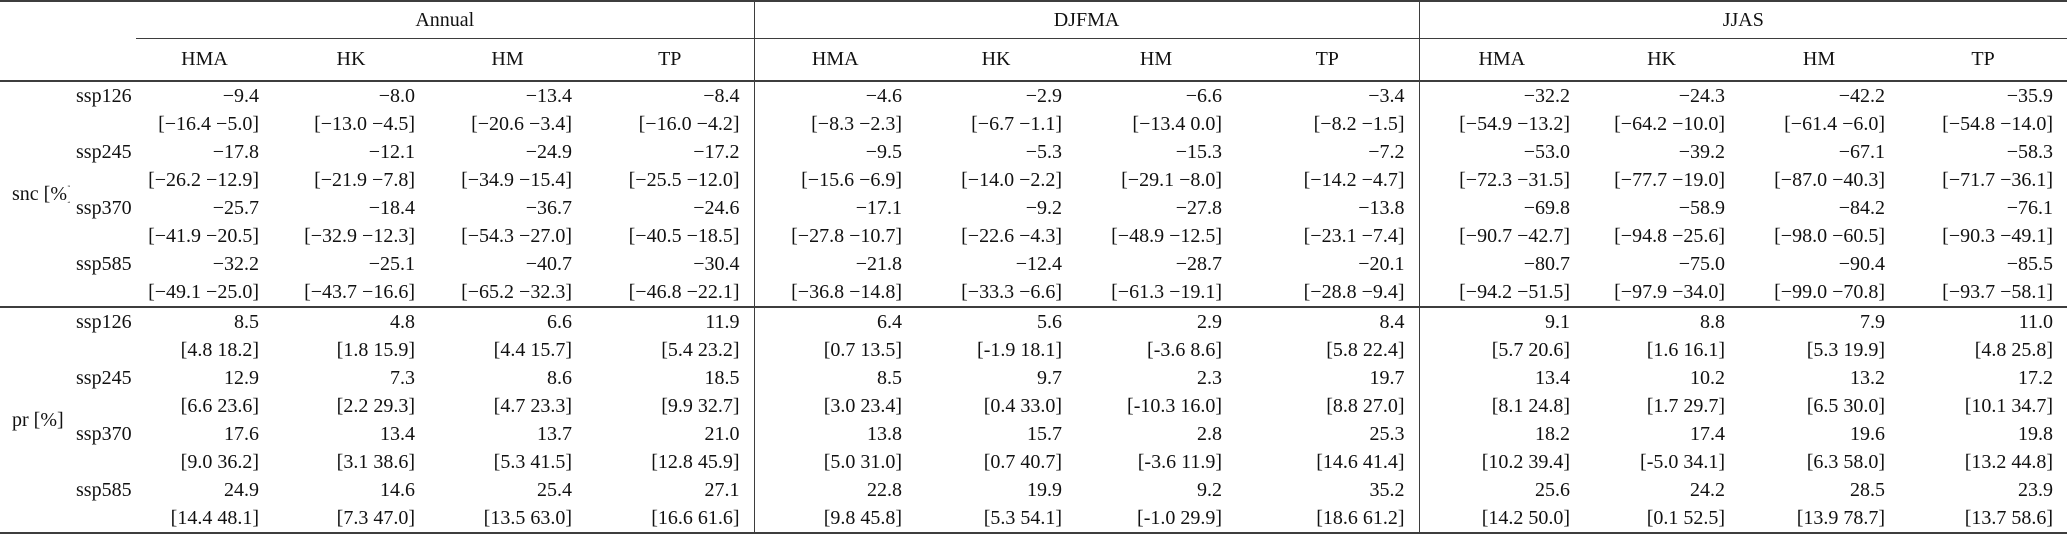  Describe the element at coordinates (1830, 235) in the screenshot. I see `cell-range: [−98.0 −60.5]` at that location.